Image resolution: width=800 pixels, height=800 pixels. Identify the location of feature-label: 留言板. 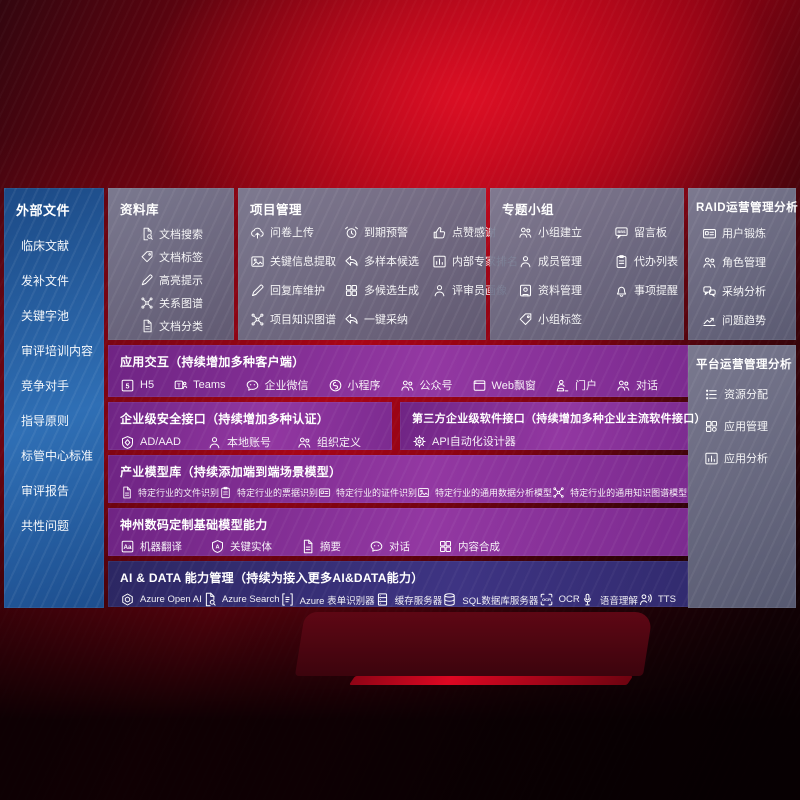
(650, 233).